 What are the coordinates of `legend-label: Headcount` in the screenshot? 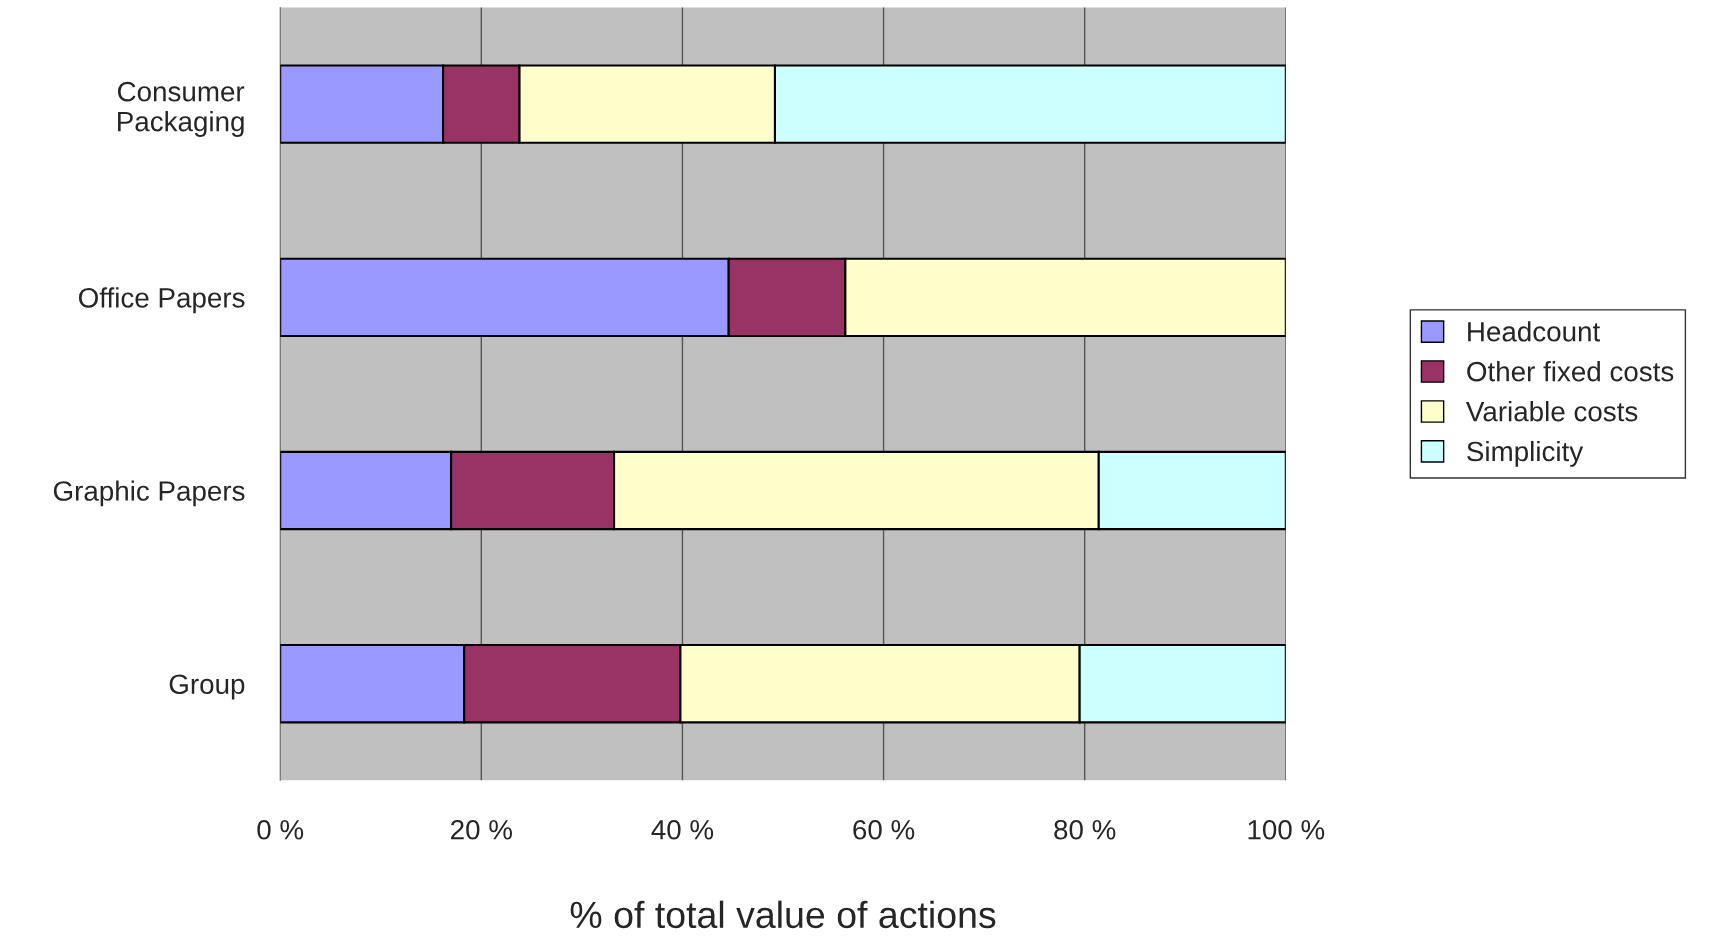 It's located at (1534, 331).